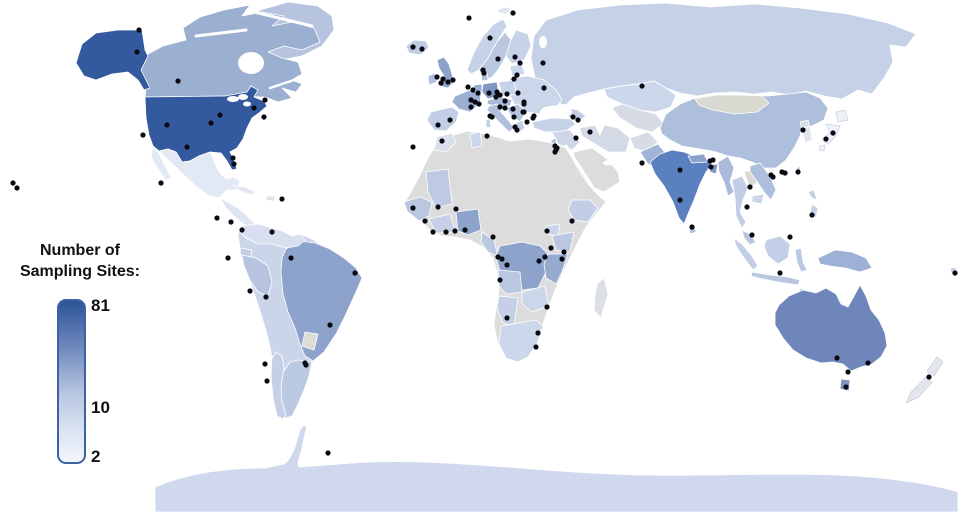  I want to click on region-canada, so click(230, 53).